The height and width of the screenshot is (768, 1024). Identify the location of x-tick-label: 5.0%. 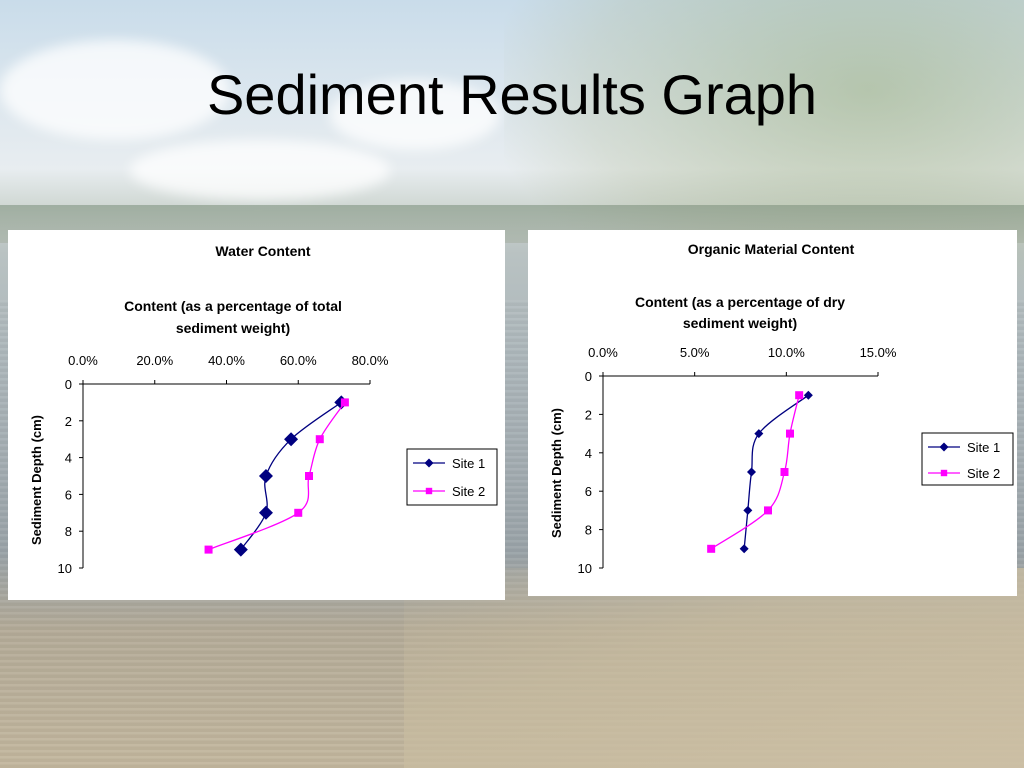
(695, 352).